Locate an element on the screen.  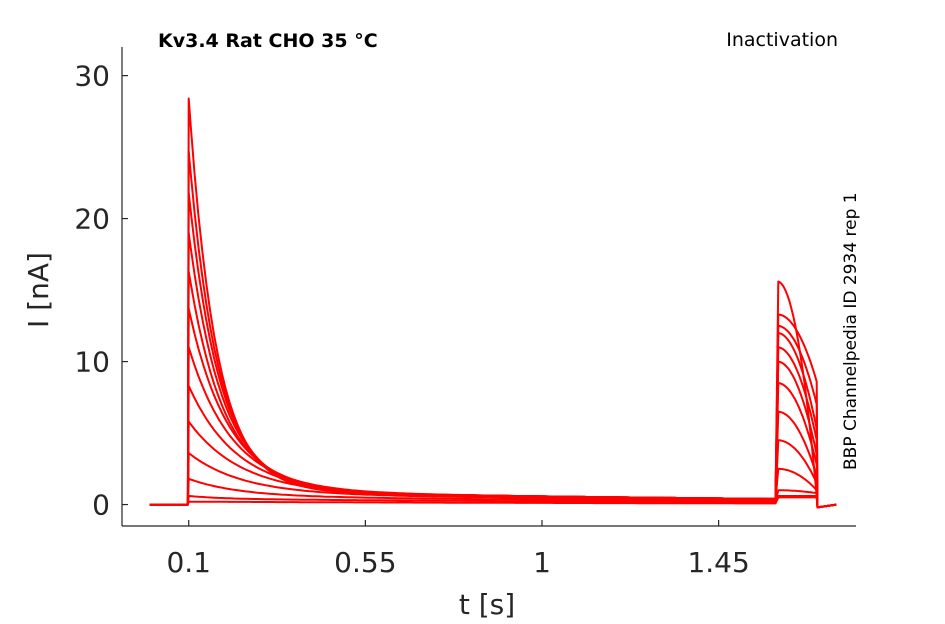
x-tick-label: 1.45 is located at coordinates (718, 562).